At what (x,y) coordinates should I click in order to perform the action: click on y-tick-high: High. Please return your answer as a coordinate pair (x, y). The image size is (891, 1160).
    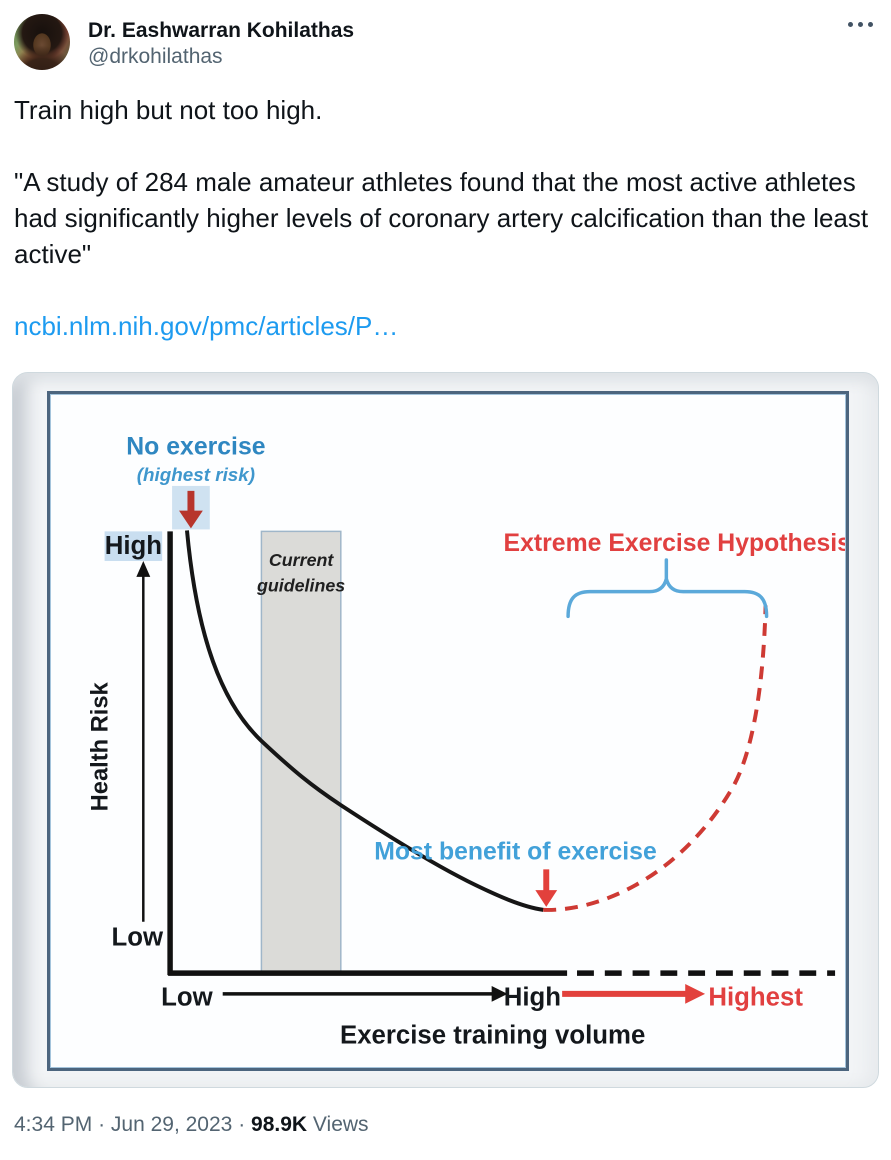
    Looking at the image, I should click on (133, 546).